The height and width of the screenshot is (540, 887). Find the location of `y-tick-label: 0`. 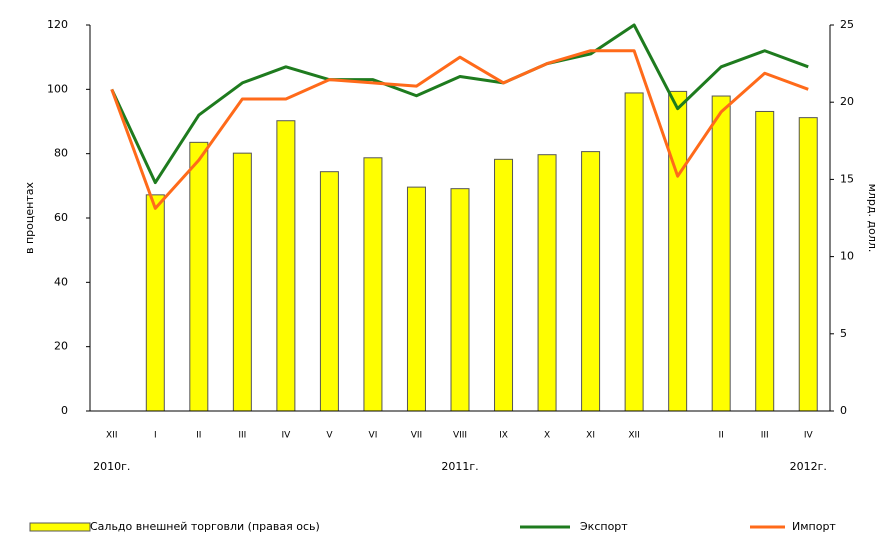

y-tick-label: 0 is located at coordinates (64, 410).